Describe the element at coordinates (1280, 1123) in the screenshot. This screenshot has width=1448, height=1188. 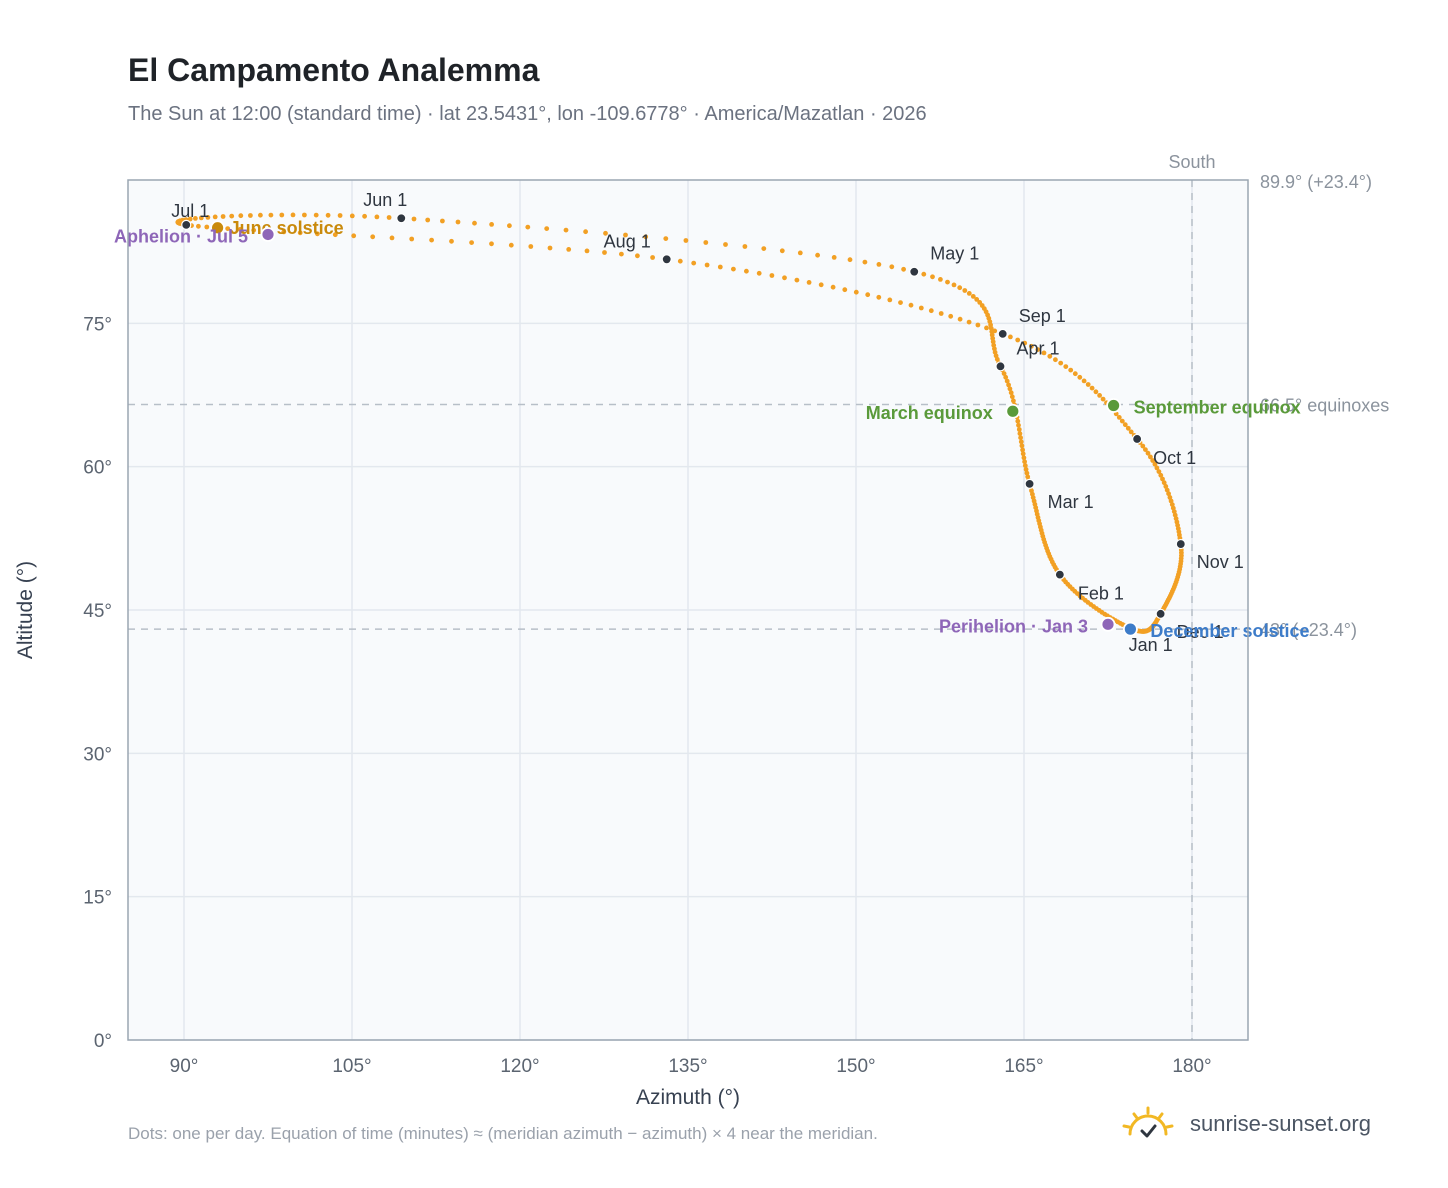
I see `brand-text: sunrise-sunset.org` at that location.